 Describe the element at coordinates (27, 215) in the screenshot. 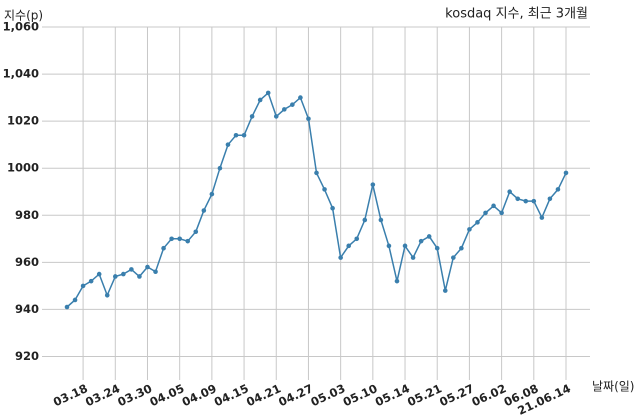

I see `y-tick-label: 980` at that location.